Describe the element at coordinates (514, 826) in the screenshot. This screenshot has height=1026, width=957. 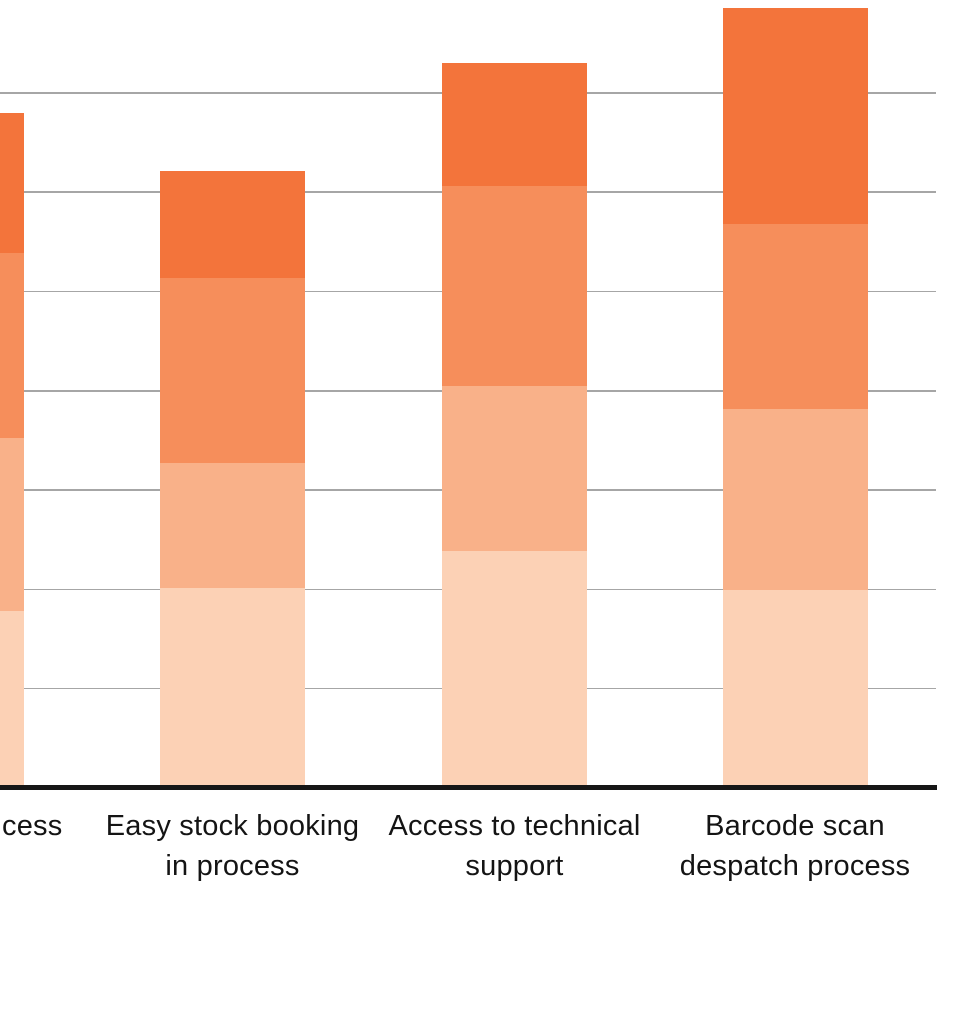
I see `x-axis-label-line: Access to technical` at that location.